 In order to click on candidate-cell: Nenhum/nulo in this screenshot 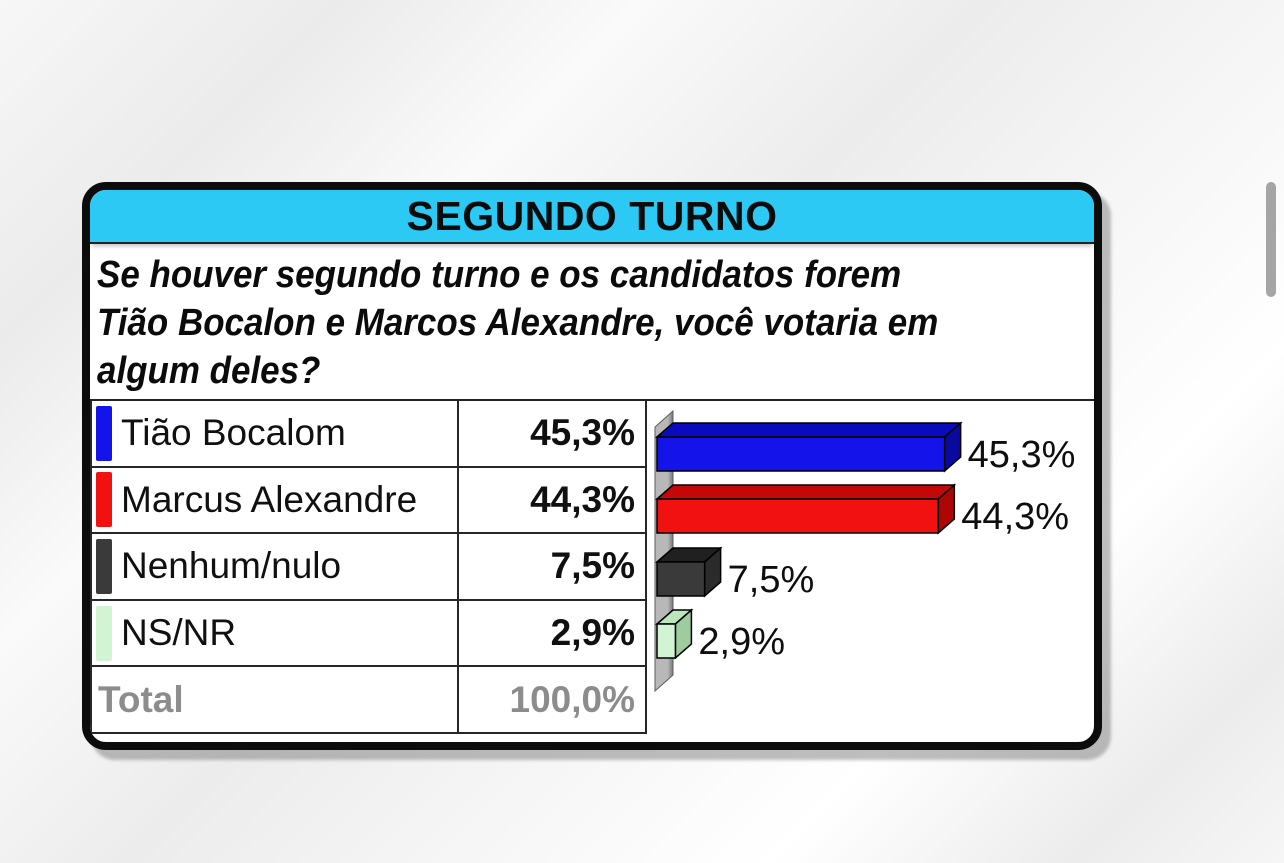, I will do `click(274, 566)`.